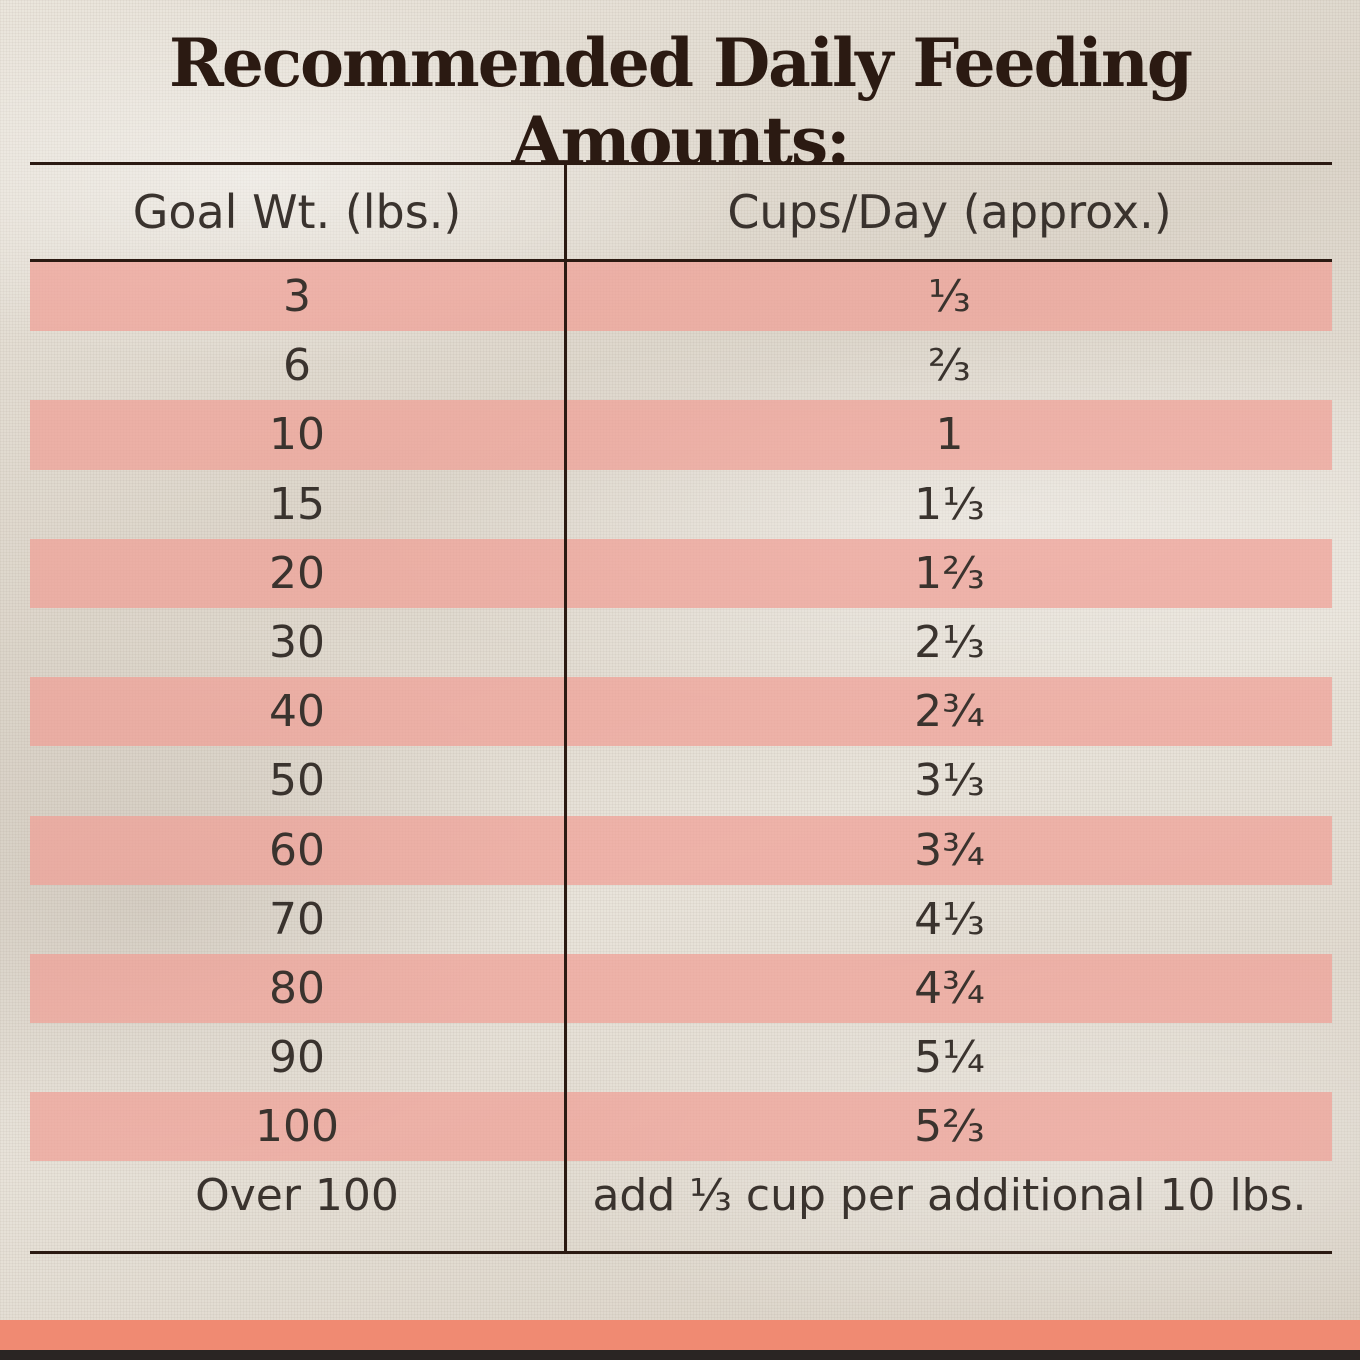  I want to click on weight-cell: 20, so click(297, 573).